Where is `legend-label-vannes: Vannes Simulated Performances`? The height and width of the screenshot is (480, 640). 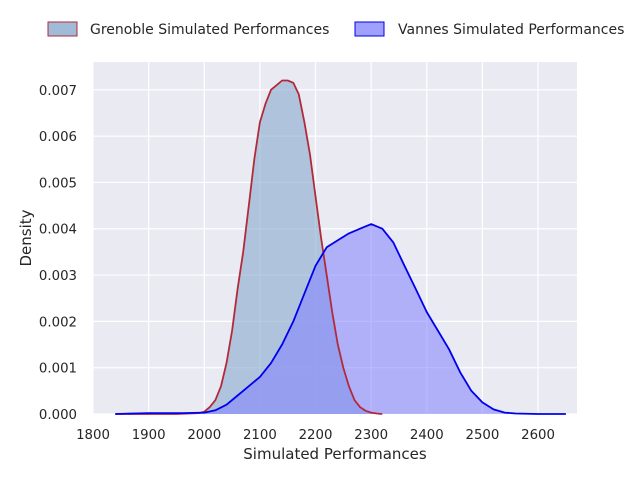
legend-label-vannes: Vannes Simulated Performances is located at coordinates (511, 30).